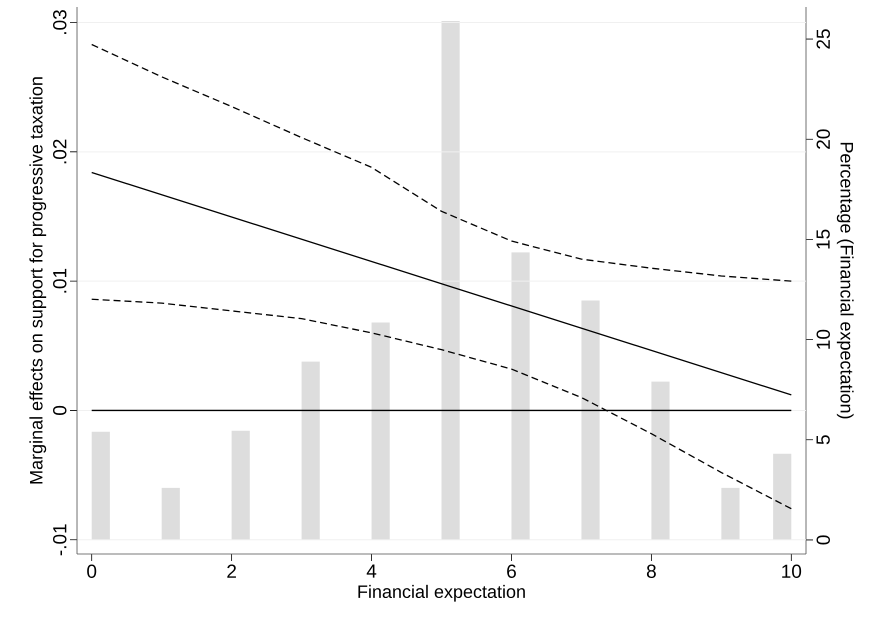 Image resolution: width=878 pixels, height=628 pixels. What do you see at coordinates (231, 571) in the screenshot?
I see `x-tick-label: 2` at bounding box center [231, 571].